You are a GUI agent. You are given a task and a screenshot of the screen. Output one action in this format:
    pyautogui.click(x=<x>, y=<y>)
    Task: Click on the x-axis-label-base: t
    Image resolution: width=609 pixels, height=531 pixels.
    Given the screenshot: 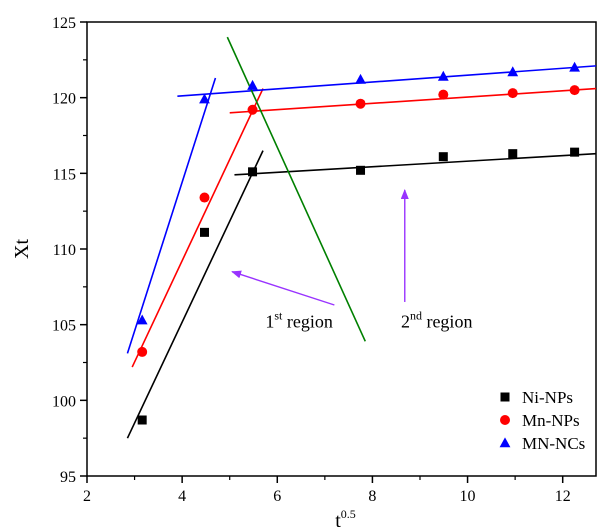 What is the action you would take?
    pyautogui.click(x=338, y=520)
    